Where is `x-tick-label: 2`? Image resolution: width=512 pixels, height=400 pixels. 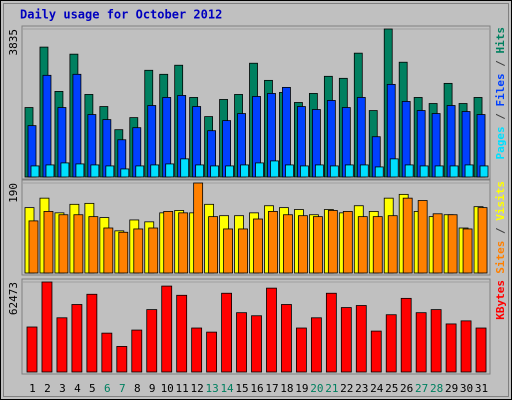
x-tick-label: 2 is located at coordinates (47, 388).